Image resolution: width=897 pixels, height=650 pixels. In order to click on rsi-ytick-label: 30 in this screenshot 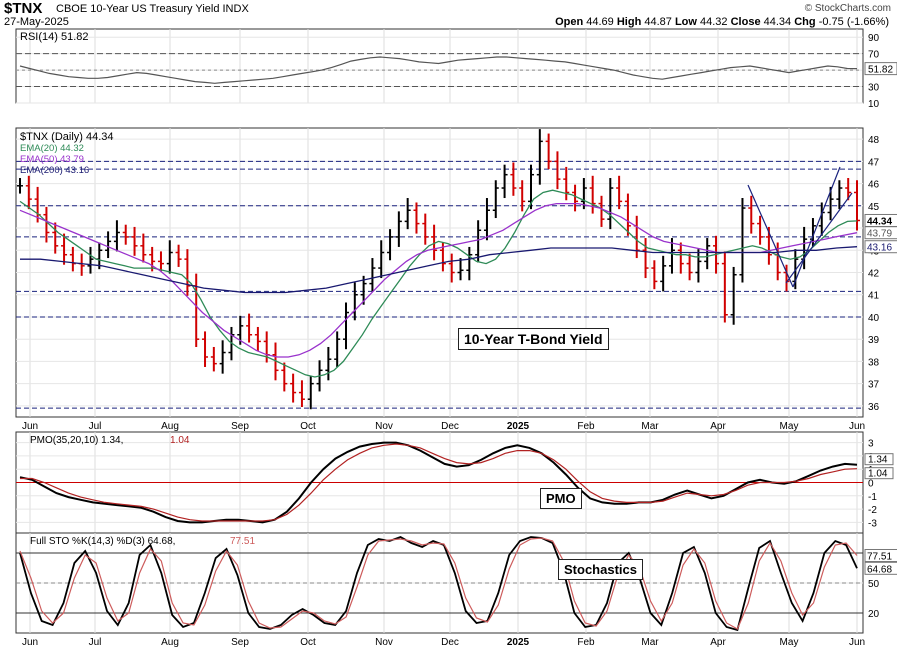, I will do `click(874, 88)`.